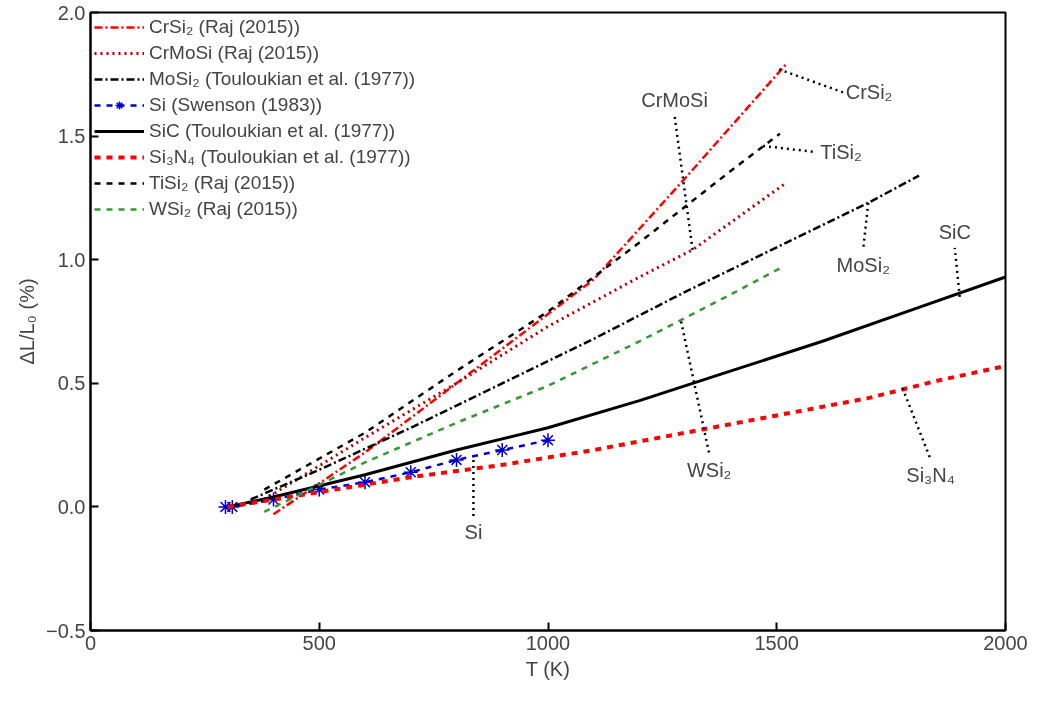  I want to click on x-tick-label: 2000, so click(1005, 642).